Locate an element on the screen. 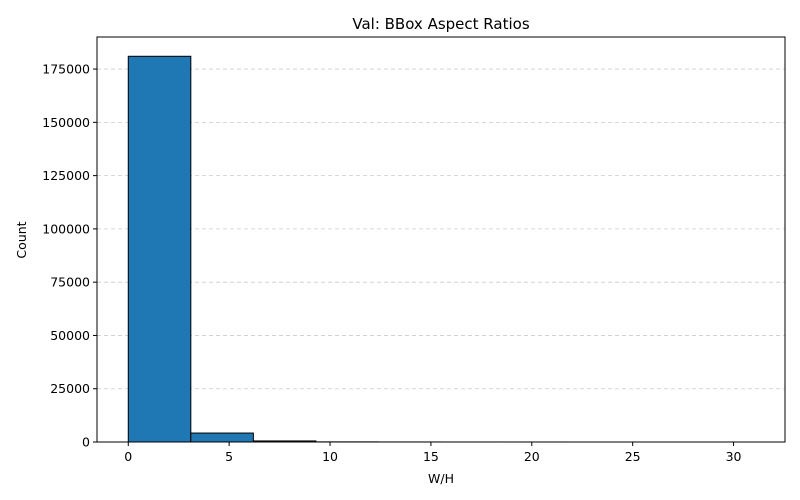  y-axis-label: Count is located at coordinates (21, 239).